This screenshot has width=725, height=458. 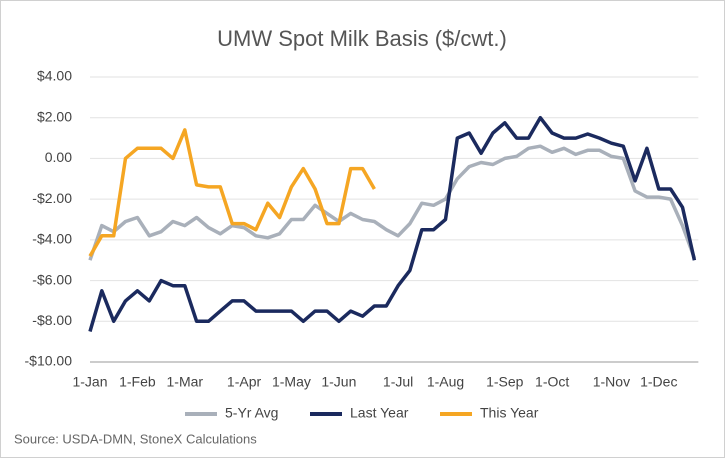 I want to click on y-tick-label: -$10.00, so click(x=49, y=361).